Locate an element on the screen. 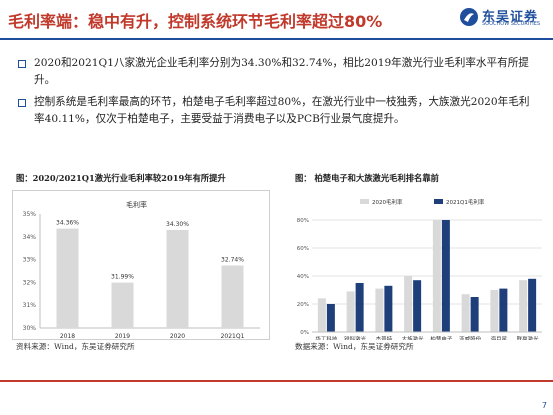 This screenshot has height=415, width=553. bar-杰普特-2021Q1毛利率 is located at coordinates (388, 308).